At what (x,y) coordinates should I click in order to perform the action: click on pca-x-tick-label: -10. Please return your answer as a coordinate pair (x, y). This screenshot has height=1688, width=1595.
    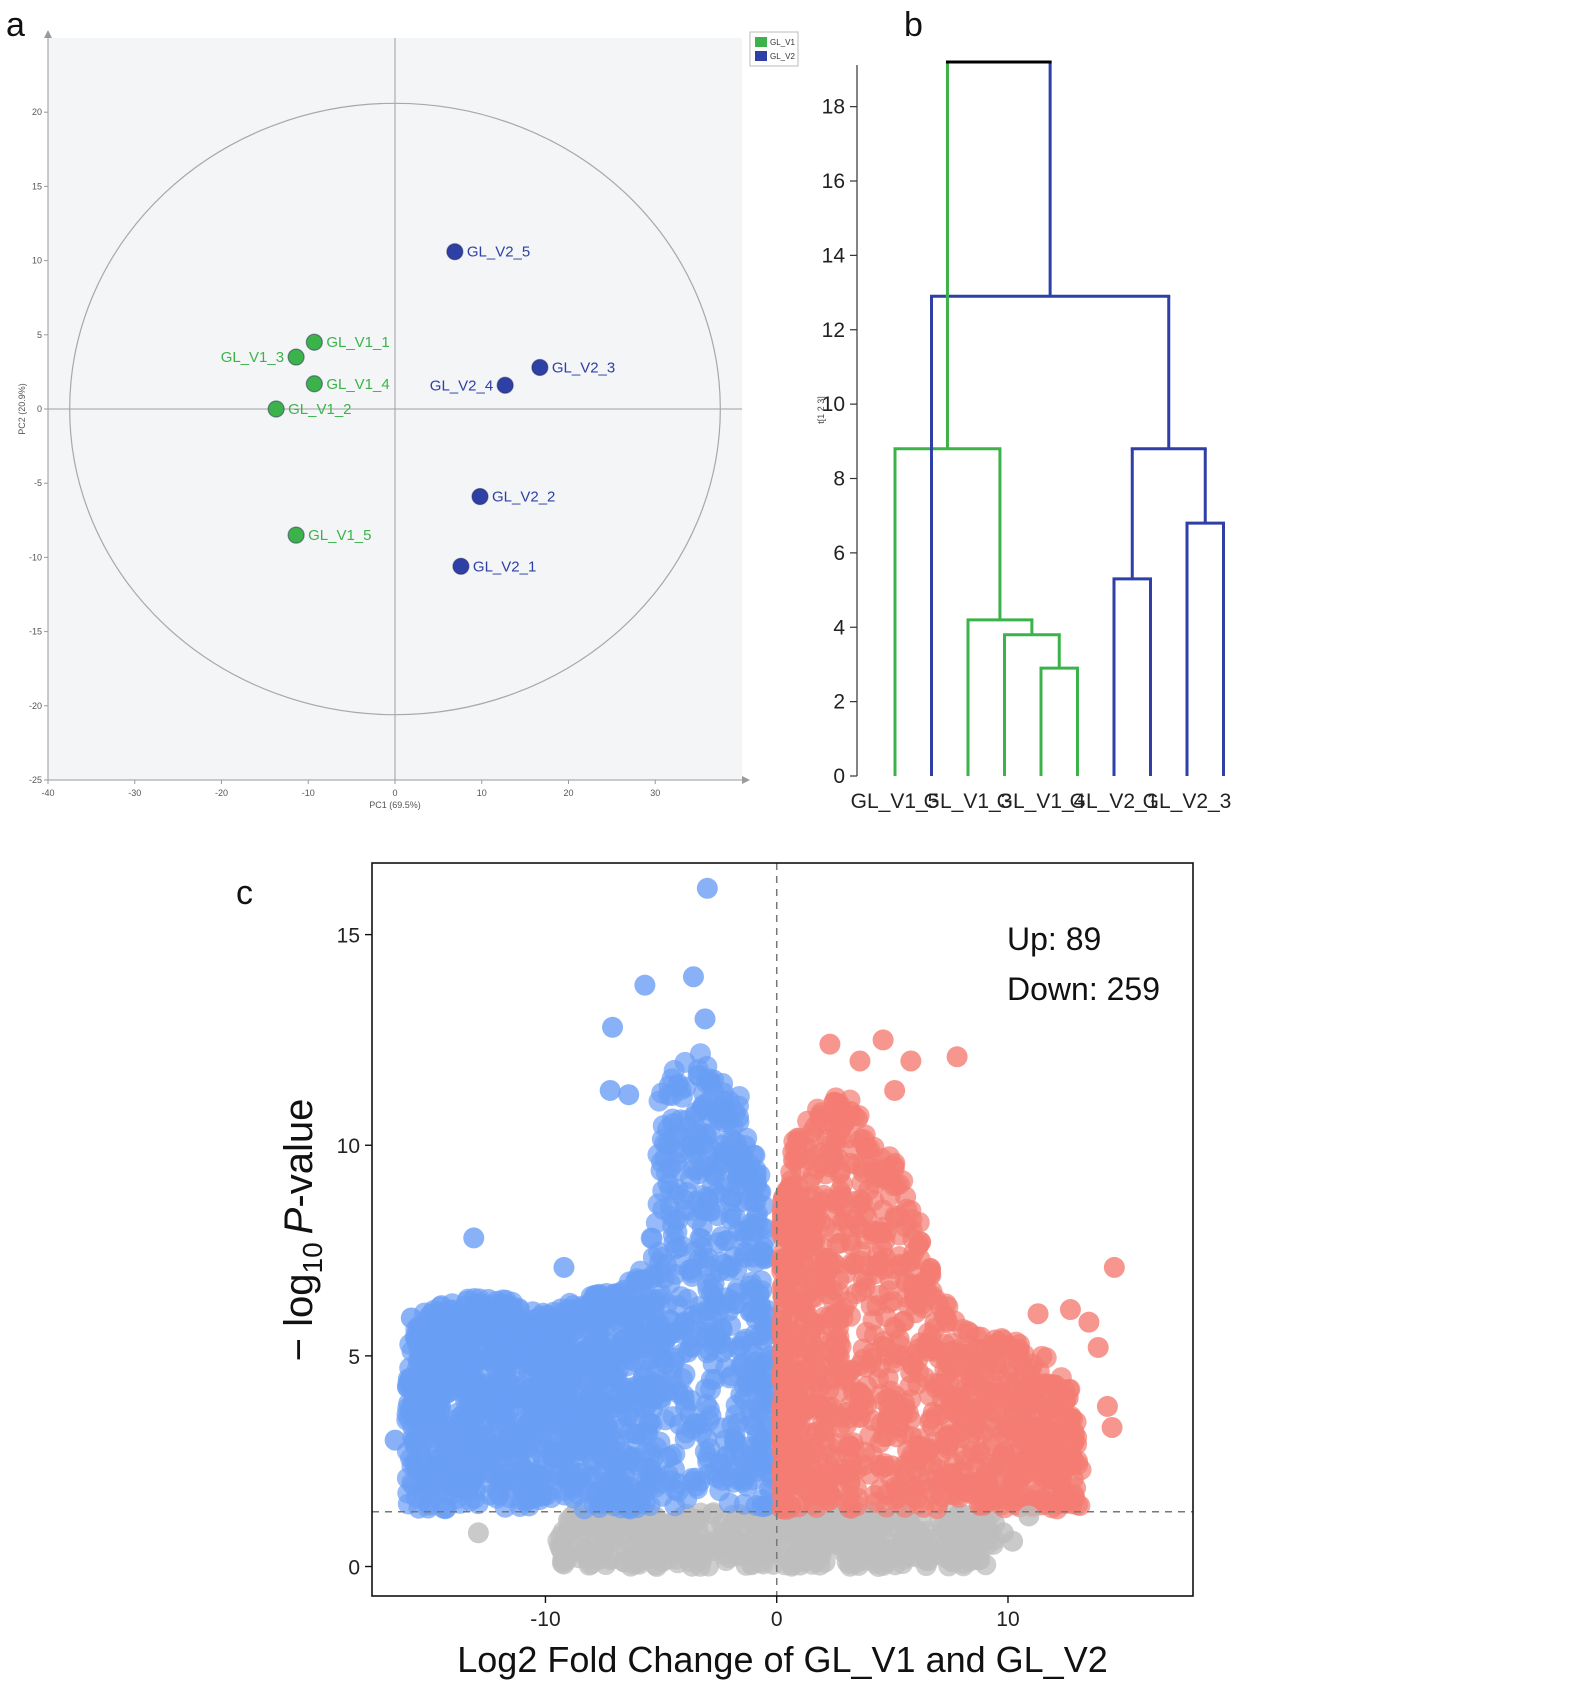
    Looking at the image, I should click on (308, 793).